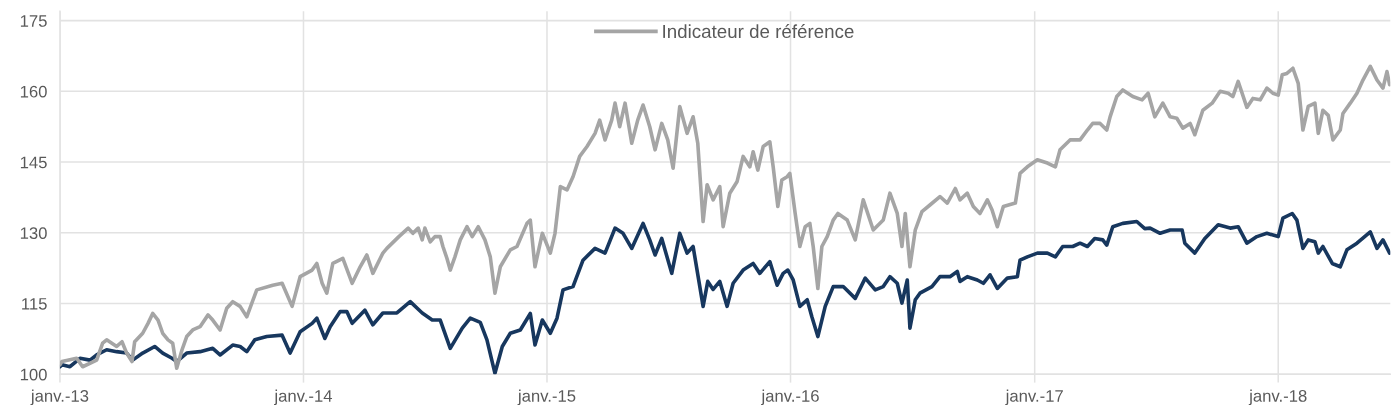 Image resolution: width=1391 pixels, height=410 pixels. I want to click on x-tick-label: janv.-18, so click(1277, 397).